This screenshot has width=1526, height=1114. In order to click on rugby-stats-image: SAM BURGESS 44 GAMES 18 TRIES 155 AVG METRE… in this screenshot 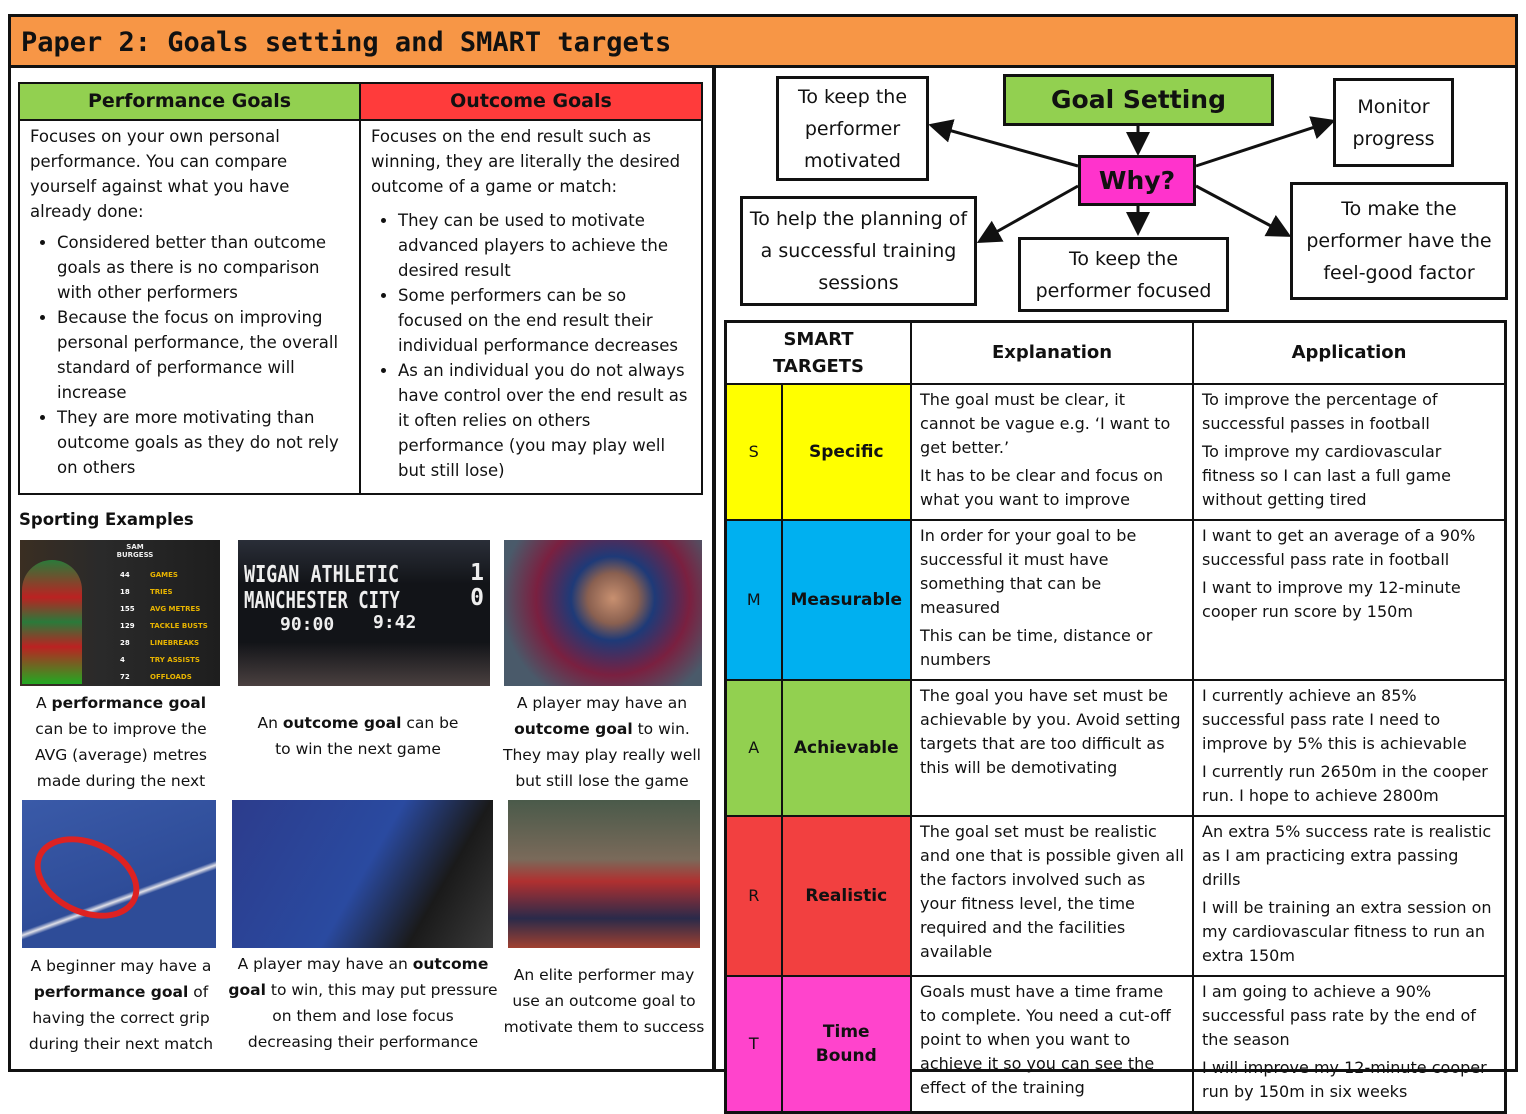, I will do `click(120, 613)`.